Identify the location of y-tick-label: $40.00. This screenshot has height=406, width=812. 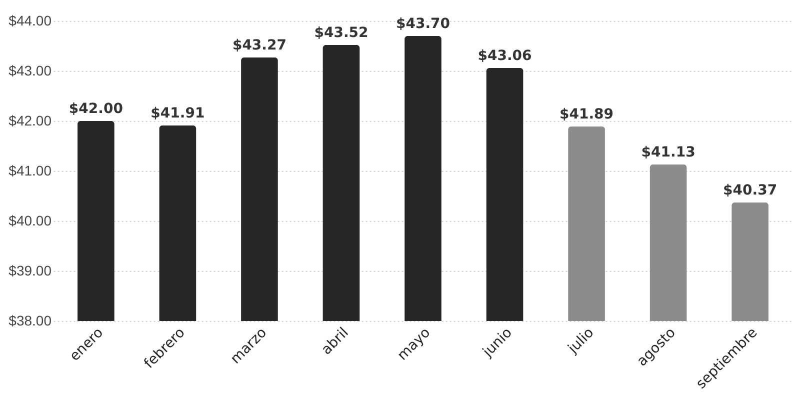
(30, 220).